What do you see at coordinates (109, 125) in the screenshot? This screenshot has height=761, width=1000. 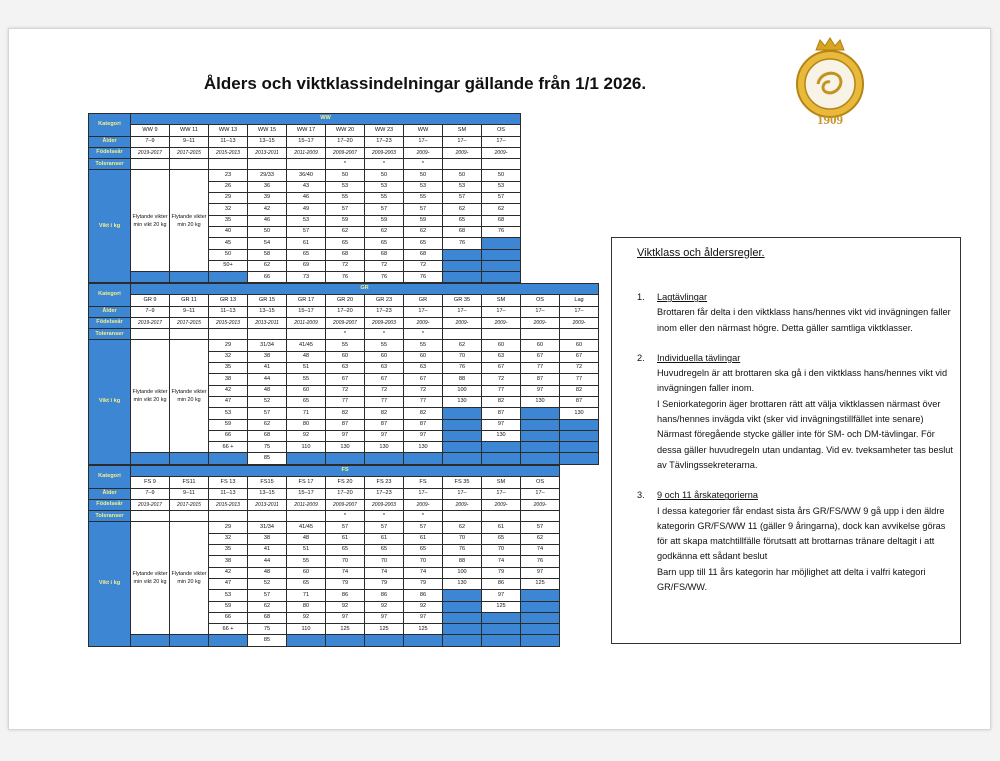 I see `kategori-label: Kategori` at bounding box center [109, 125].